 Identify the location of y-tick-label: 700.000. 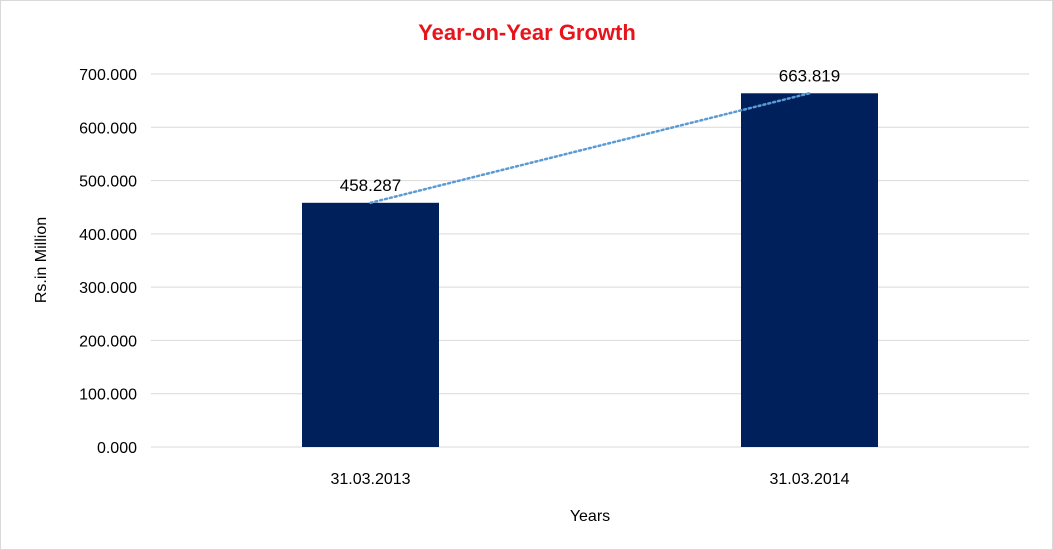
(108, 75).